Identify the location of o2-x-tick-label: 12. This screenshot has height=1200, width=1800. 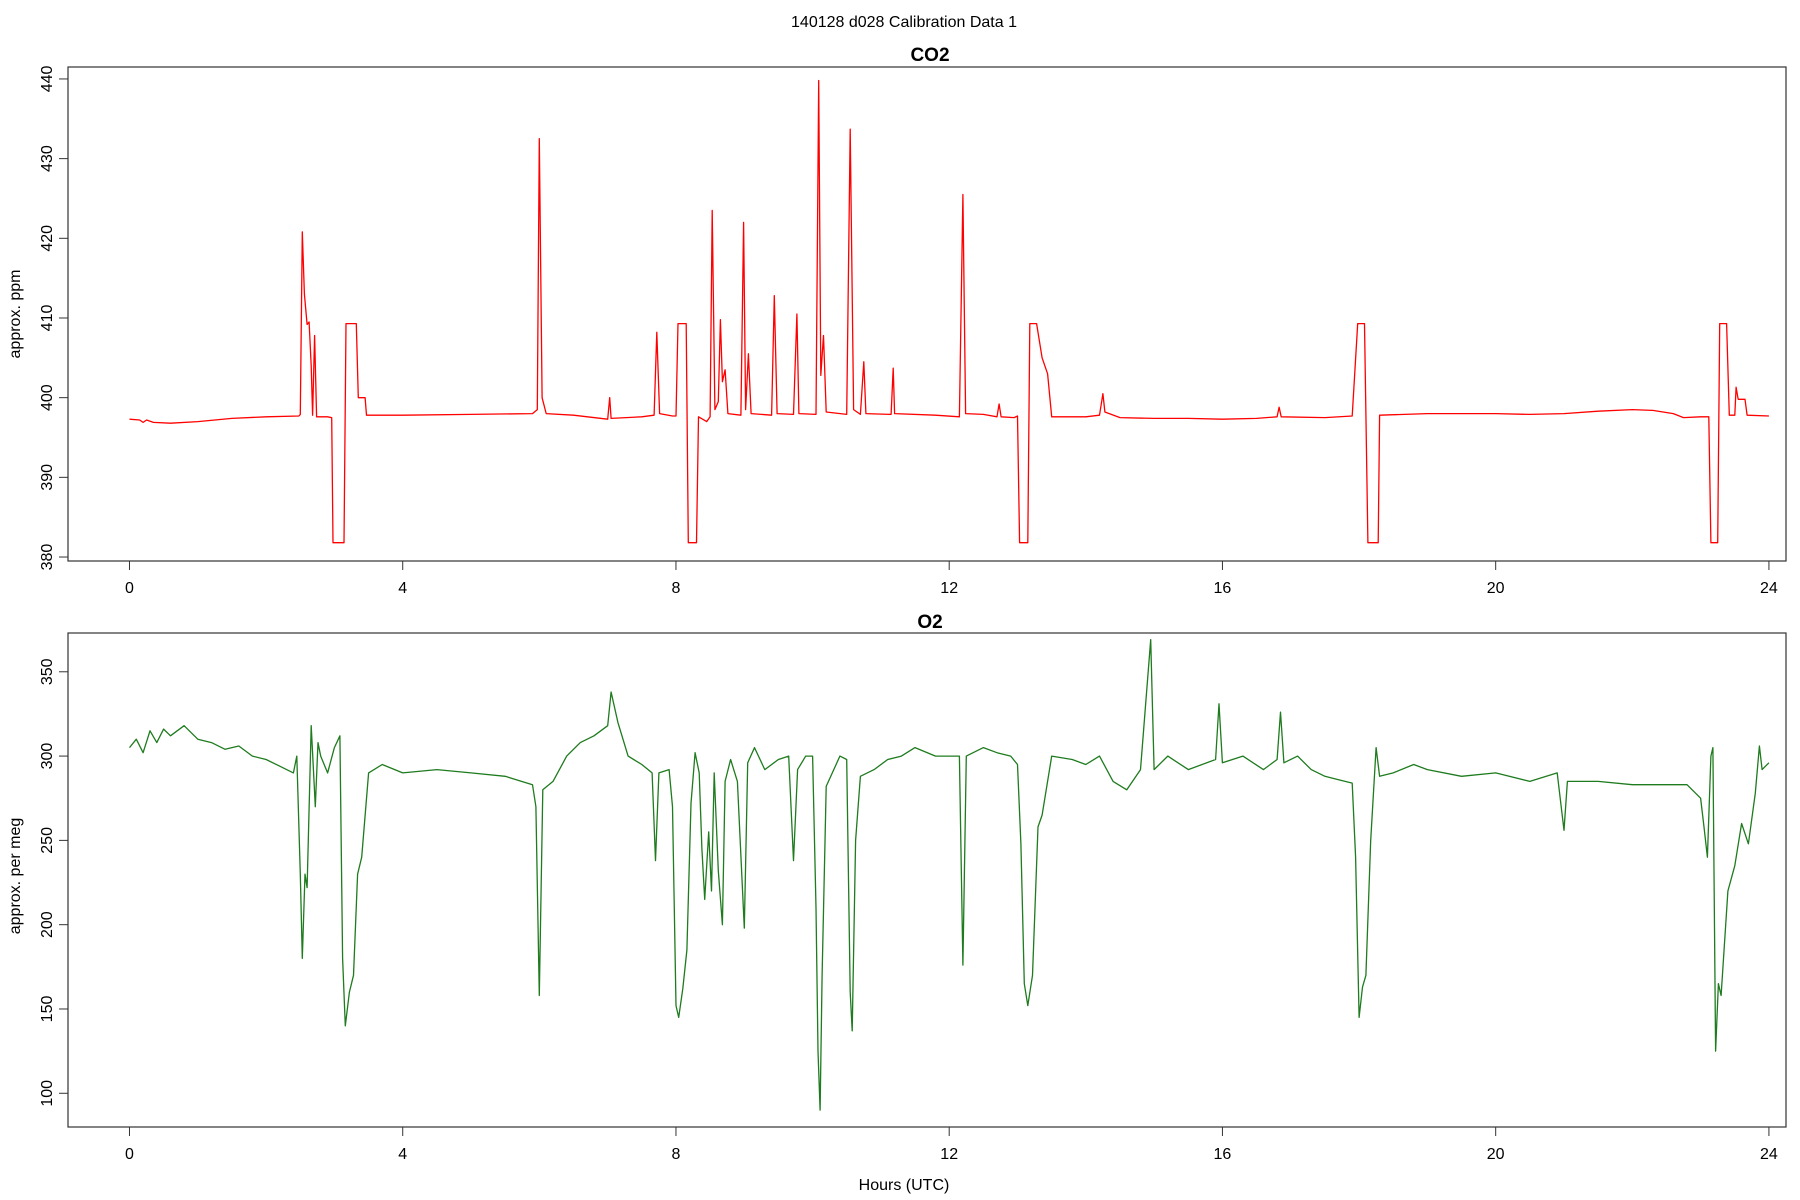
(949, 1154).